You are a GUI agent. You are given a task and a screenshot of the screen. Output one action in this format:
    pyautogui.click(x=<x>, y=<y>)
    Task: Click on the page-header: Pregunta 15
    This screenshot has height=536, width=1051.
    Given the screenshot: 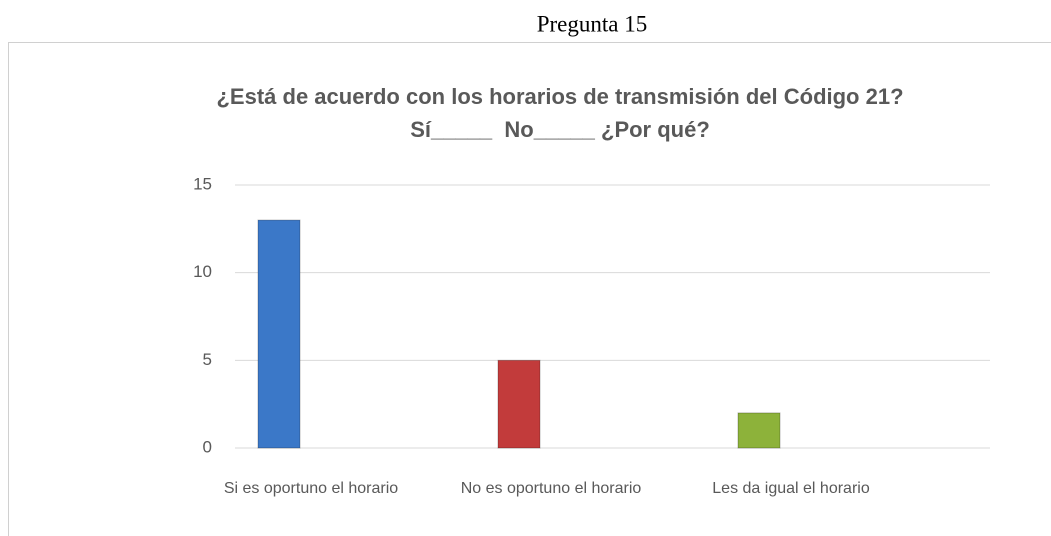 What is the action you would take?
    pyautogui.click(x=592, y=23)
    